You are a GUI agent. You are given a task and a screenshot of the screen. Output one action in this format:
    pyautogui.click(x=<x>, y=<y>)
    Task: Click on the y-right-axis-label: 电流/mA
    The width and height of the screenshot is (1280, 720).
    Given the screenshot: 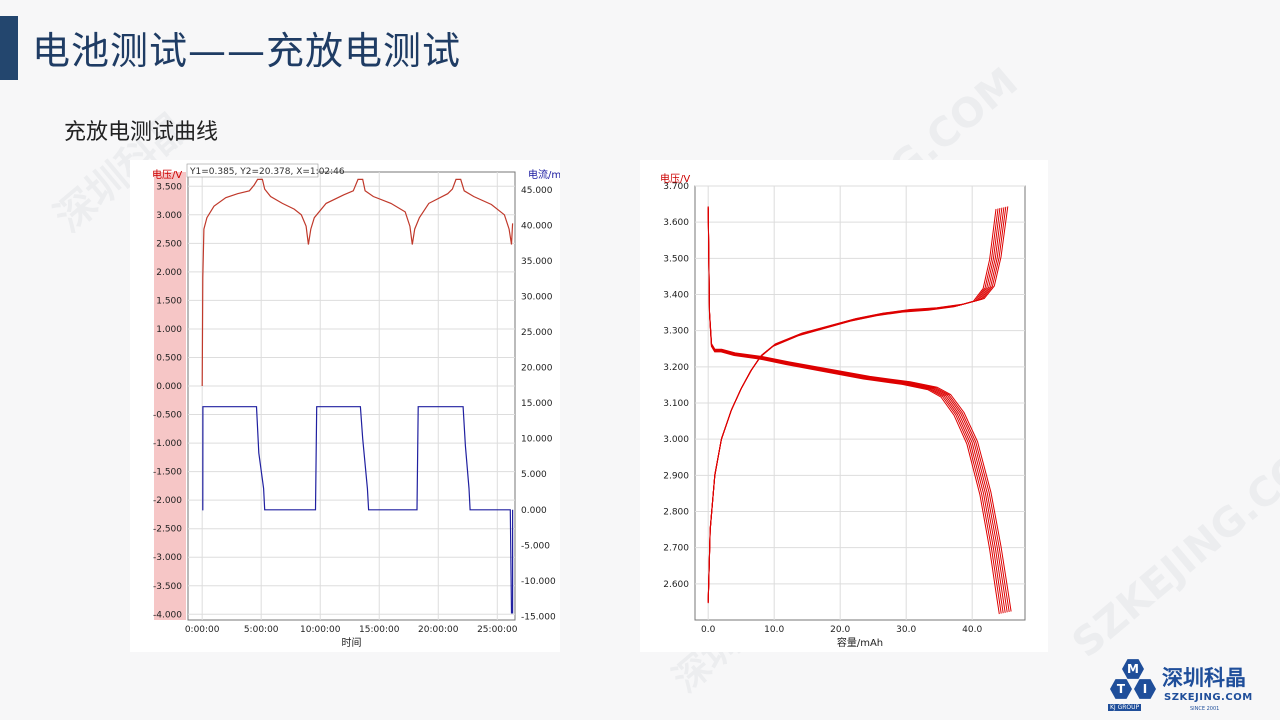 What is the action you would take?
    pyautogui.click(x=544, y=174)
    